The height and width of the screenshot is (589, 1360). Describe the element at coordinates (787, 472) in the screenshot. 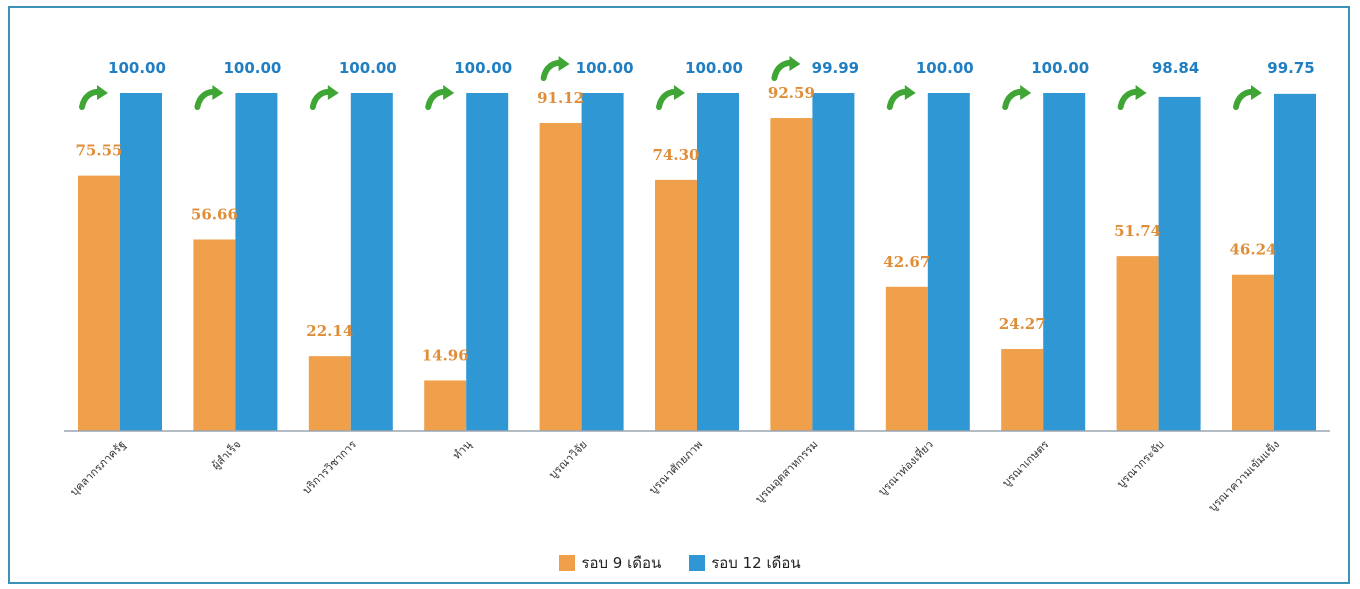

I see `category-tick-label: บูรณอุตสาหกรรม` at that location.